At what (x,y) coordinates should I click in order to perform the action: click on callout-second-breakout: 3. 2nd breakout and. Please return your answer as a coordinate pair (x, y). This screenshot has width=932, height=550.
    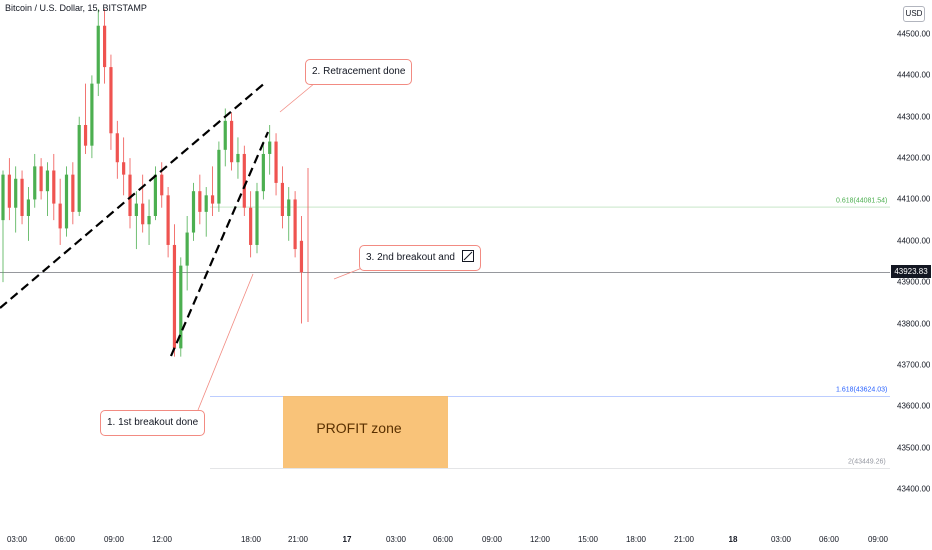
    Looking at the image, I should click on (420, 258).